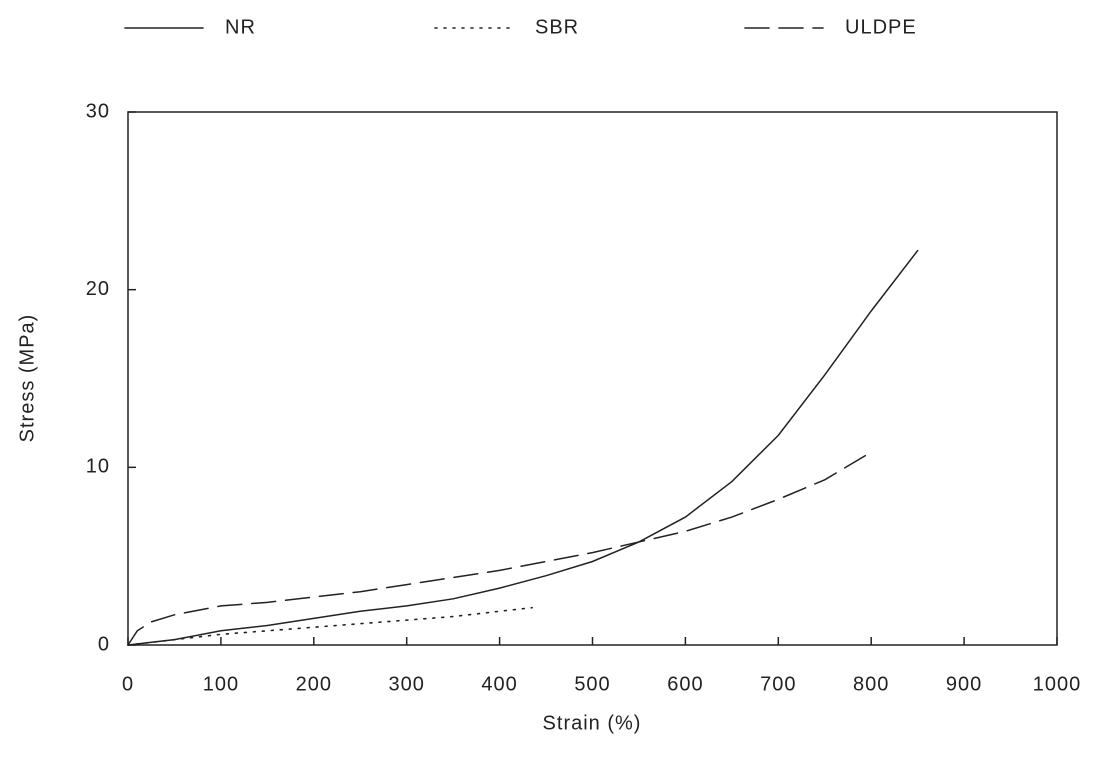 The image size is (1096, 772). Describe the element at coordinates (964, 684) in the screenshot. I see `x-tick-label: 900` at that location.